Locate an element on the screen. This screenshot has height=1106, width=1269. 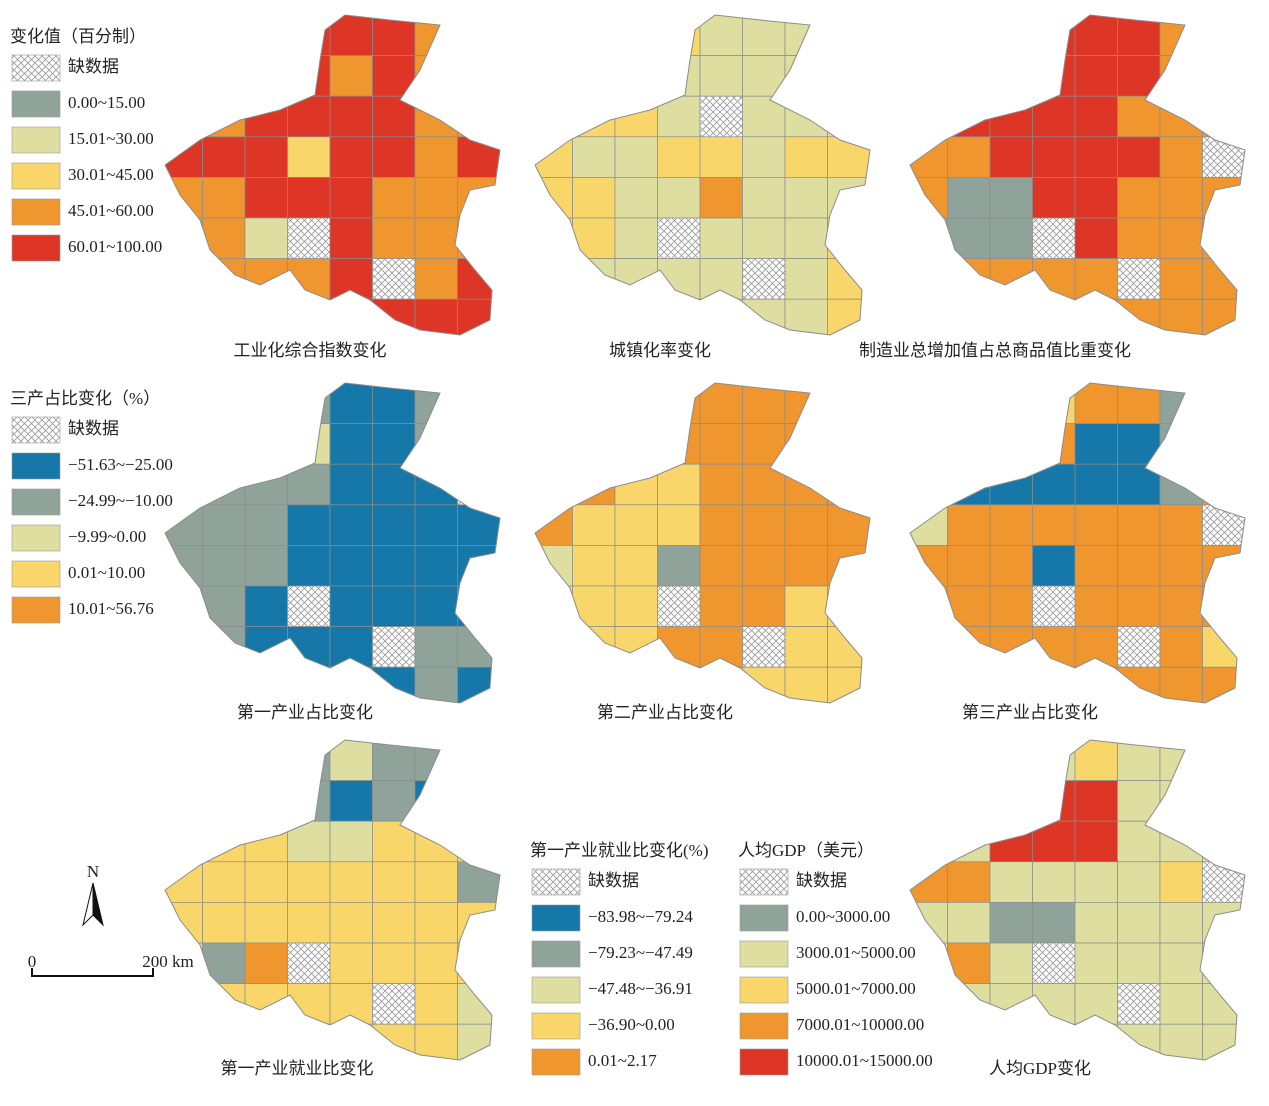
map-caption: 第三产业占比变化 is located at coordinates (1030, 712).